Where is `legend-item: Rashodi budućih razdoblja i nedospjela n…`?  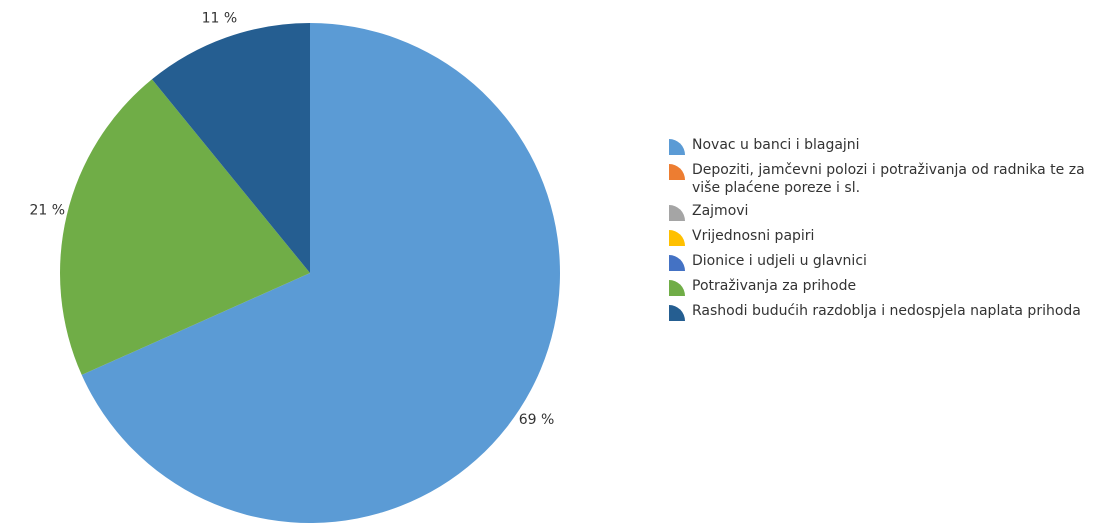
legend-item: Rashodi budućih razdoblja i nedospjela n… is located at coordinates (884, 312).